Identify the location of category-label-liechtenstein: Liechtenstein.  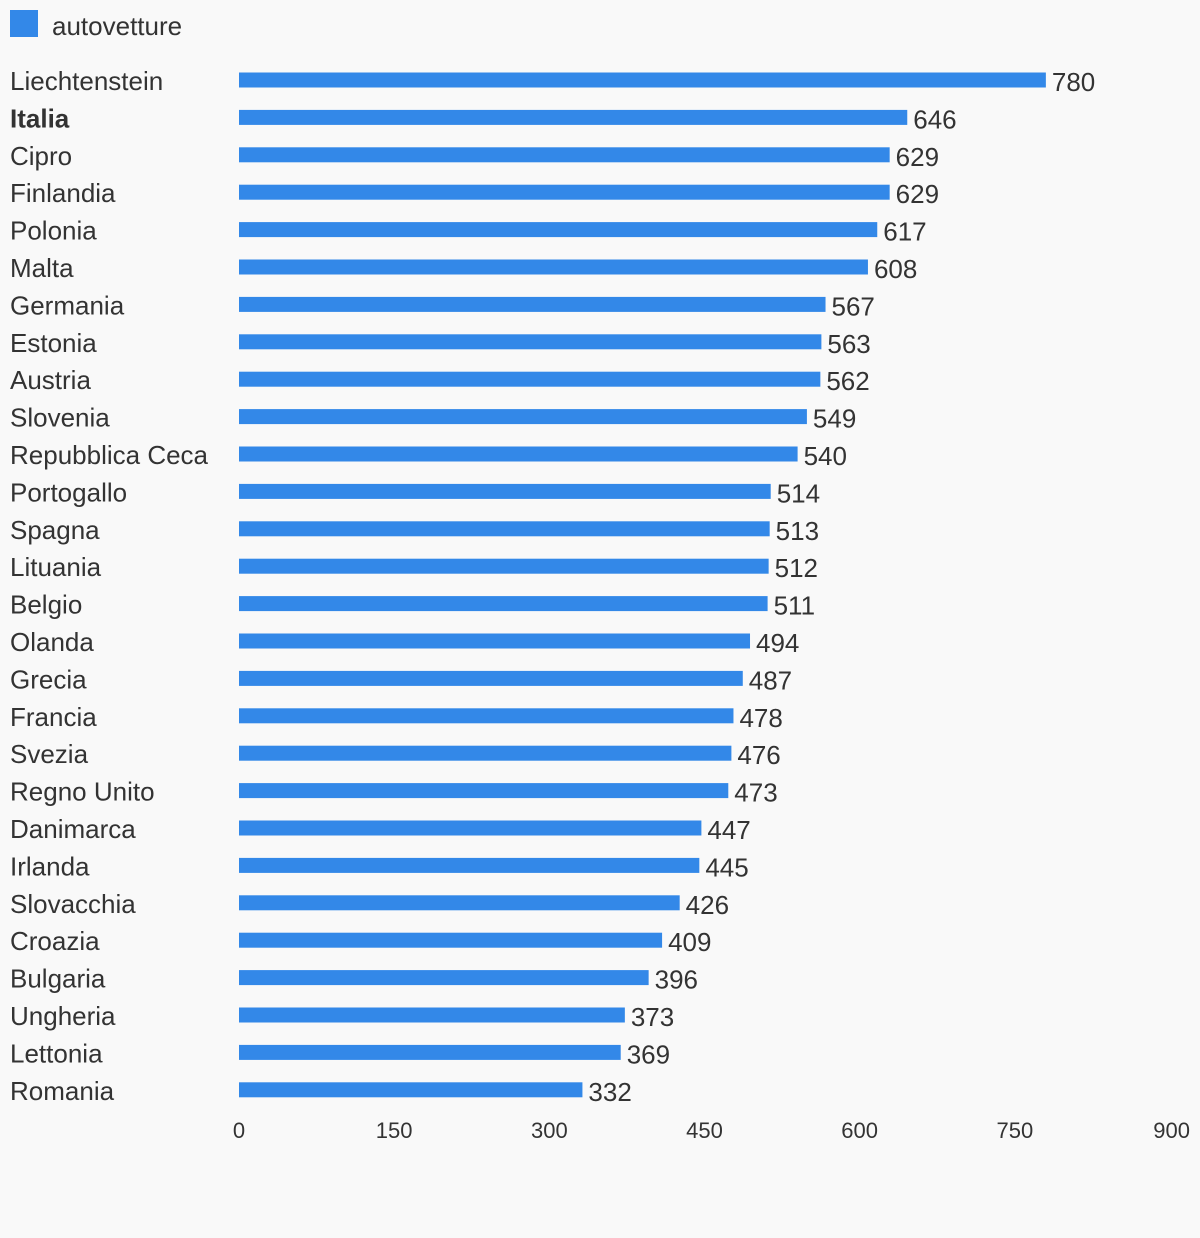
(86, 81).